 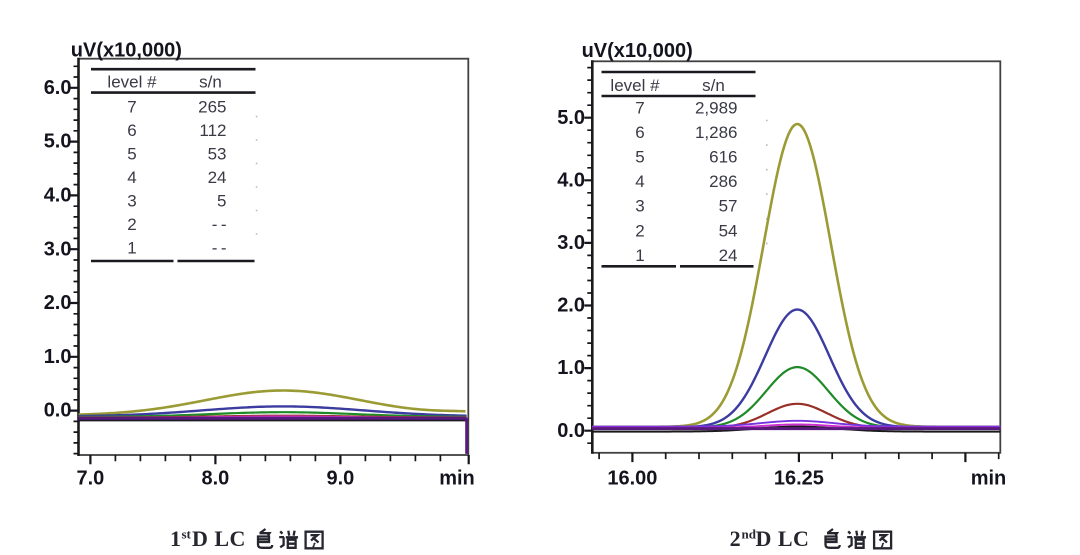 I want to click on svg-text: 1,286, so click(x=716, y=132).